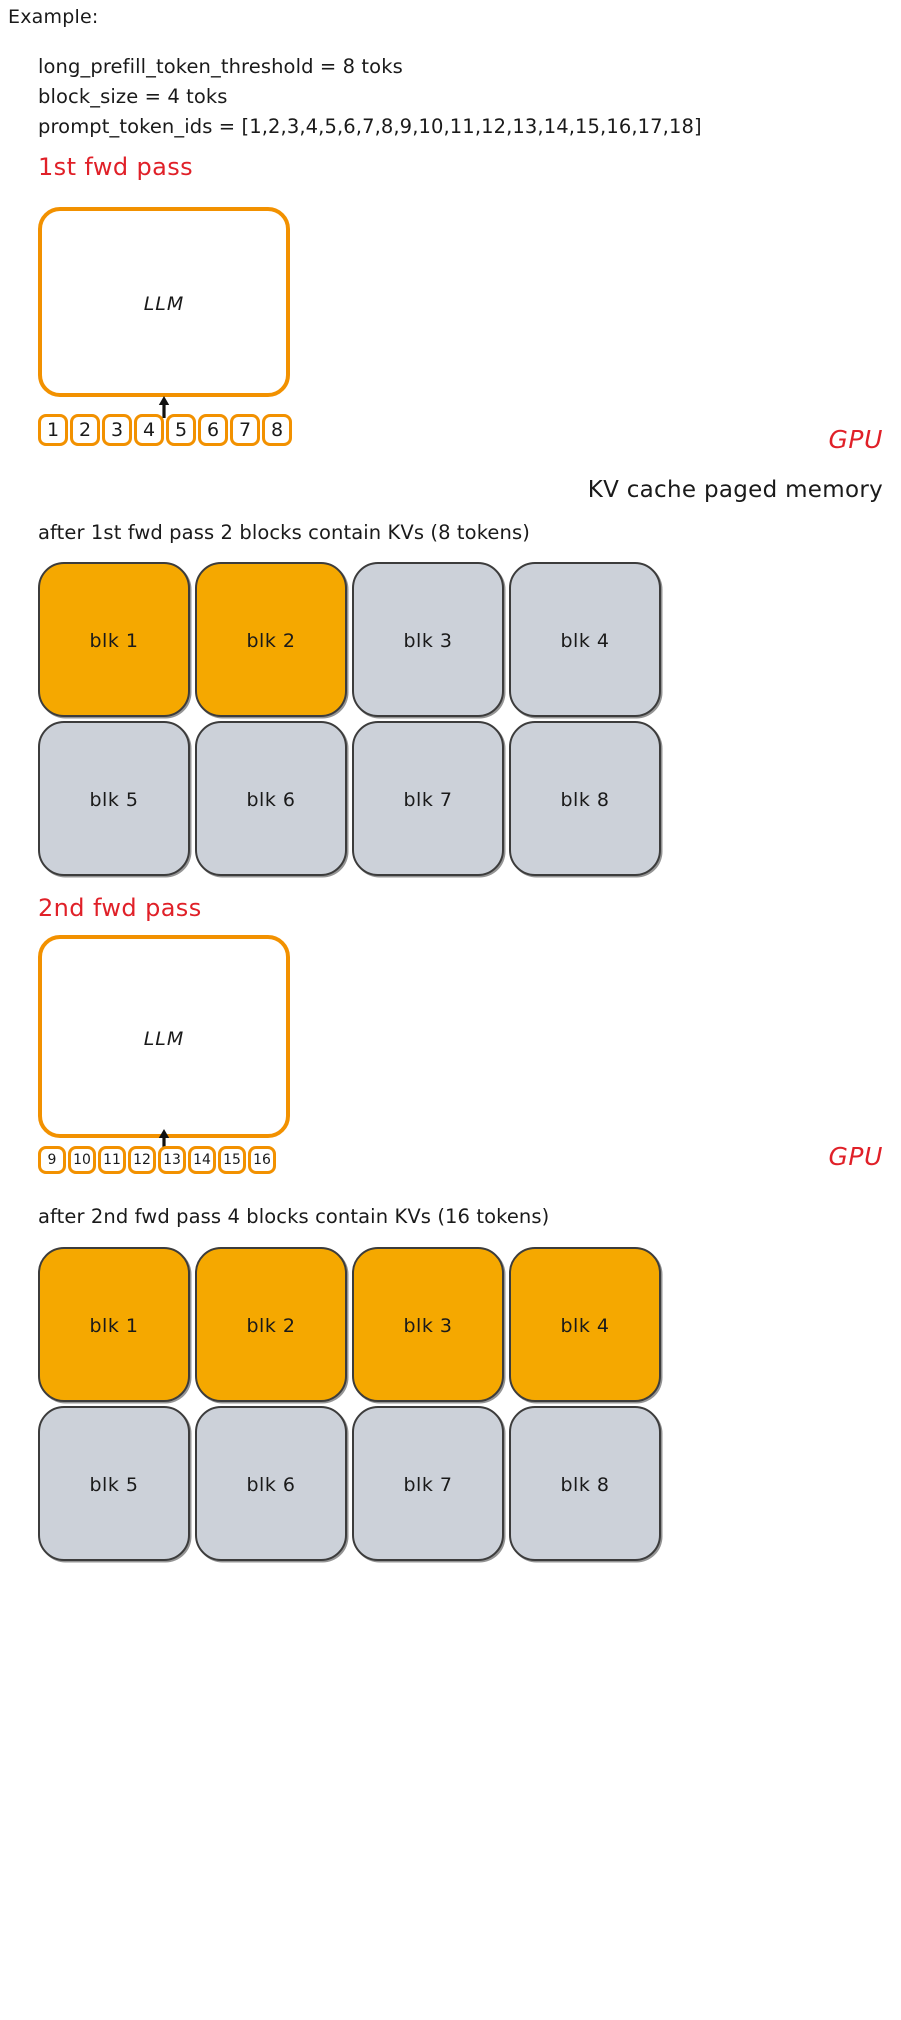 The image size is (901, 2020). I want to click on token-box: 14, so click(202, 1160).